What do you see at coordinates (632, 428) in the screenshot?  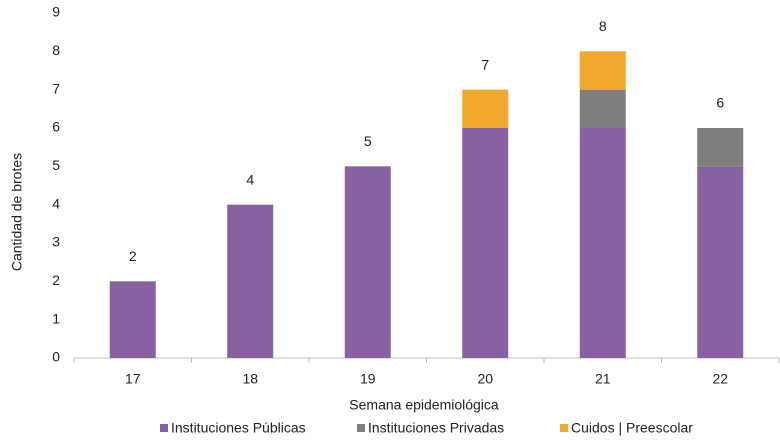 I see `legend-label: Cuidos | Preescolar` at bounding box center [632, 428].